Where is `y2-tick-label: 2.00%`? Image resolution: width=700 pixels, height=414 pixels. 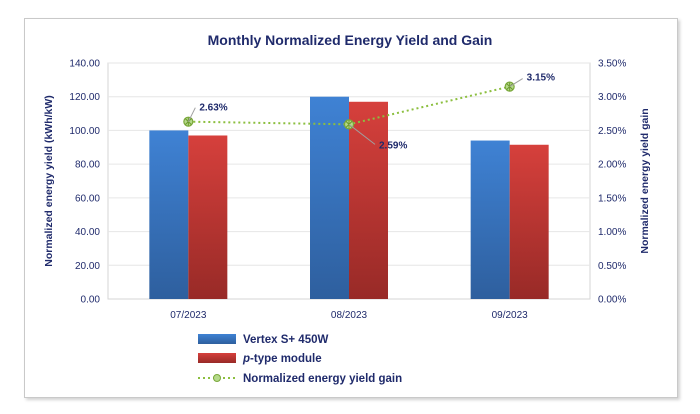
y2-tick-label: 2.00% is located at coordinates (612, 165).